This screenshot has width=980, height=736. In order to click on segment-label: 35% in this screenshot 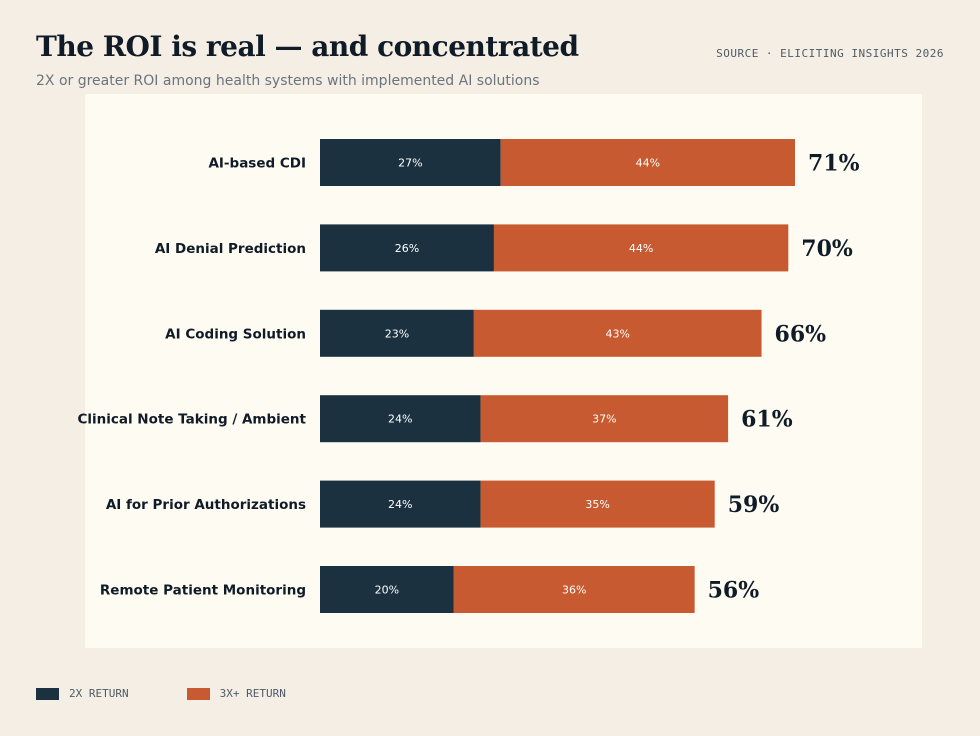, I will do `click(597, 504)`.